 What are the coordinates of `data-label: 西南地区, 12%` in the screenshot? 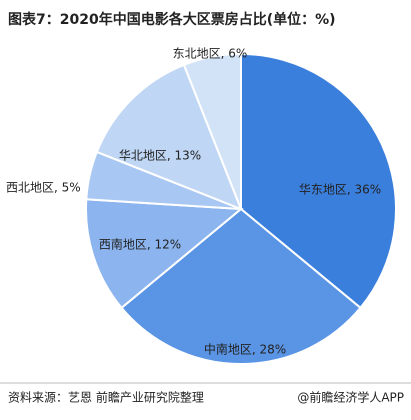 It's located at (140, 244).